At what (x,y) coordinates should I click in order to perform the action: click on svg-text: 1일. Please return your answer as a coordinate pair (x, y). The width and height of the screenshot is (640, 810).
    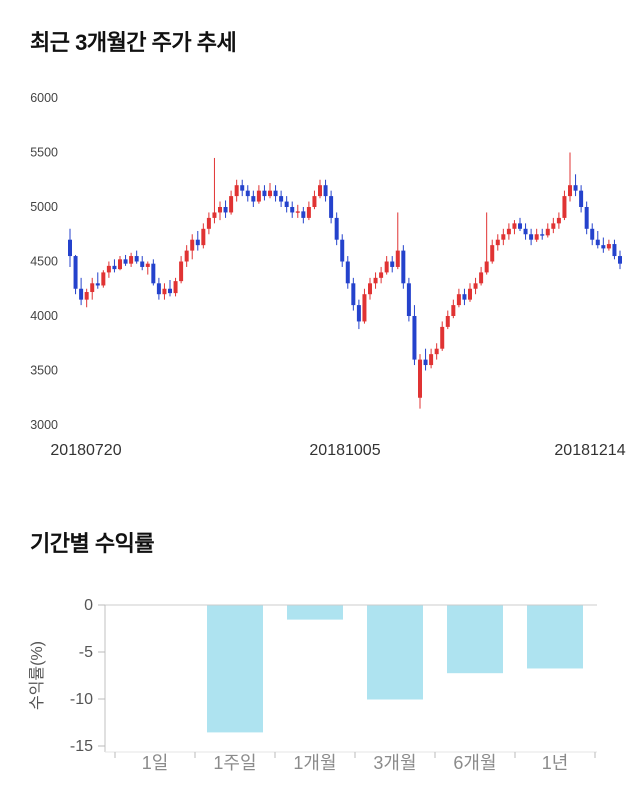
    Looking at the image, I should click on (155, 763).